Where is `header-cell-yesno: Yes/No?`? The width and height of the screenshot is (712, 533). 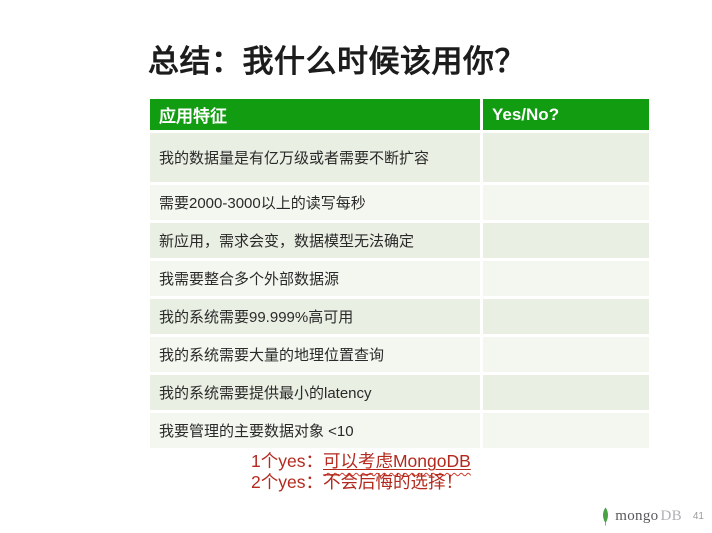 header-cell-yesno: Yes/No? is located at coordinates (565, 115).